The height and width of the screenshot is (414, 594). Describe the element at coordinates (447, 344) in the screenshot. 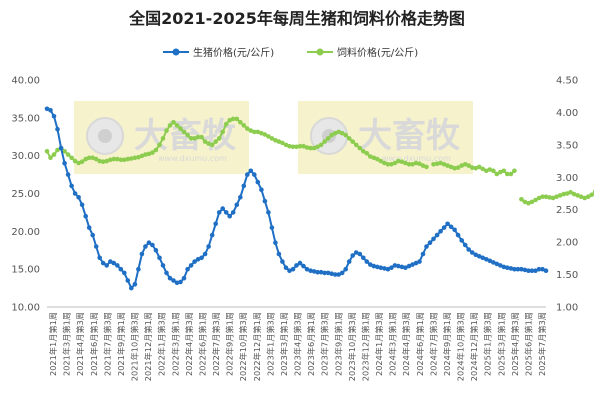

I see `x-tick-label: 2024年9月第1周` at that location.